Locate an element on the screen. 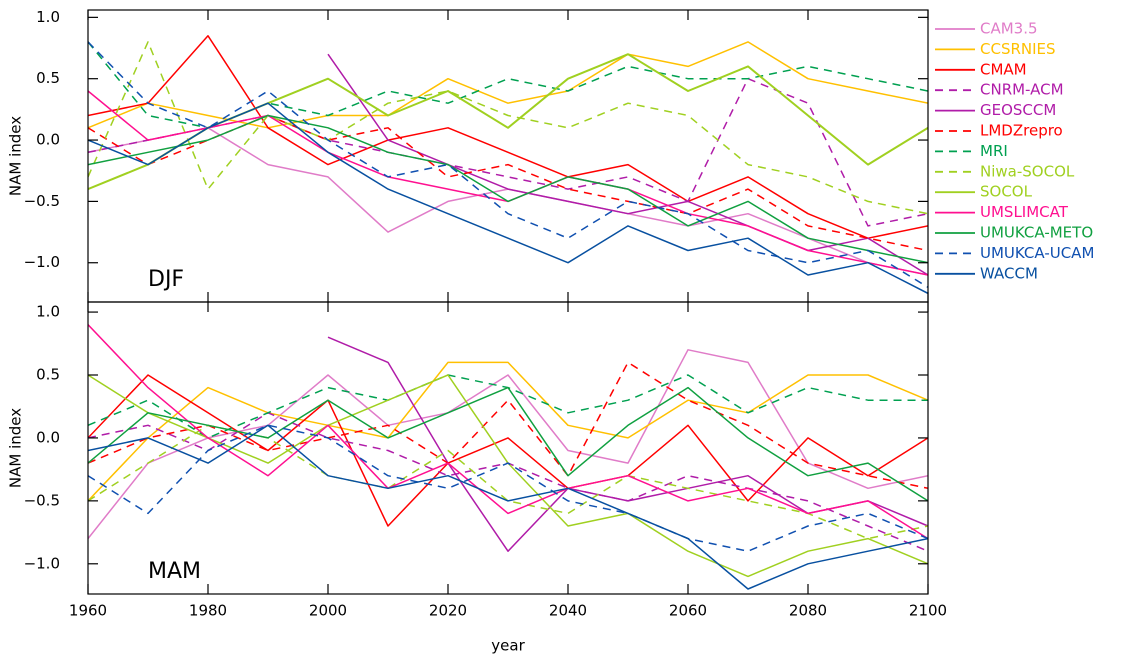  legend-label: UMUKCA-UCAM is located at coordinates (1037, 253).